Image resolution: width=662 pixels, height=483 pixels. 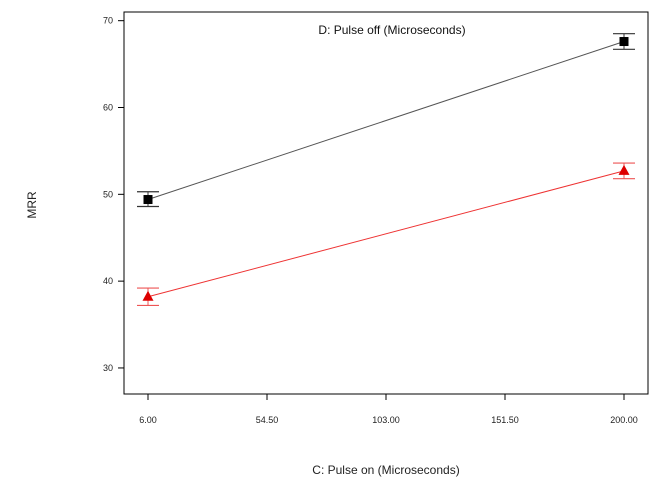 I want to click on y-tick-label: 70, so click(x=108, y=21).